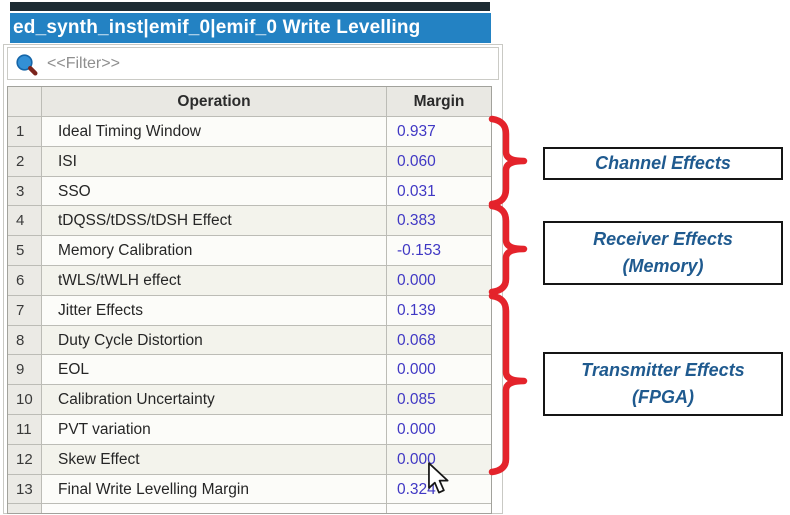 Image resolution: width=790 pixels, height=515 pixels. I want to click on filter-input, so click(271, 63).